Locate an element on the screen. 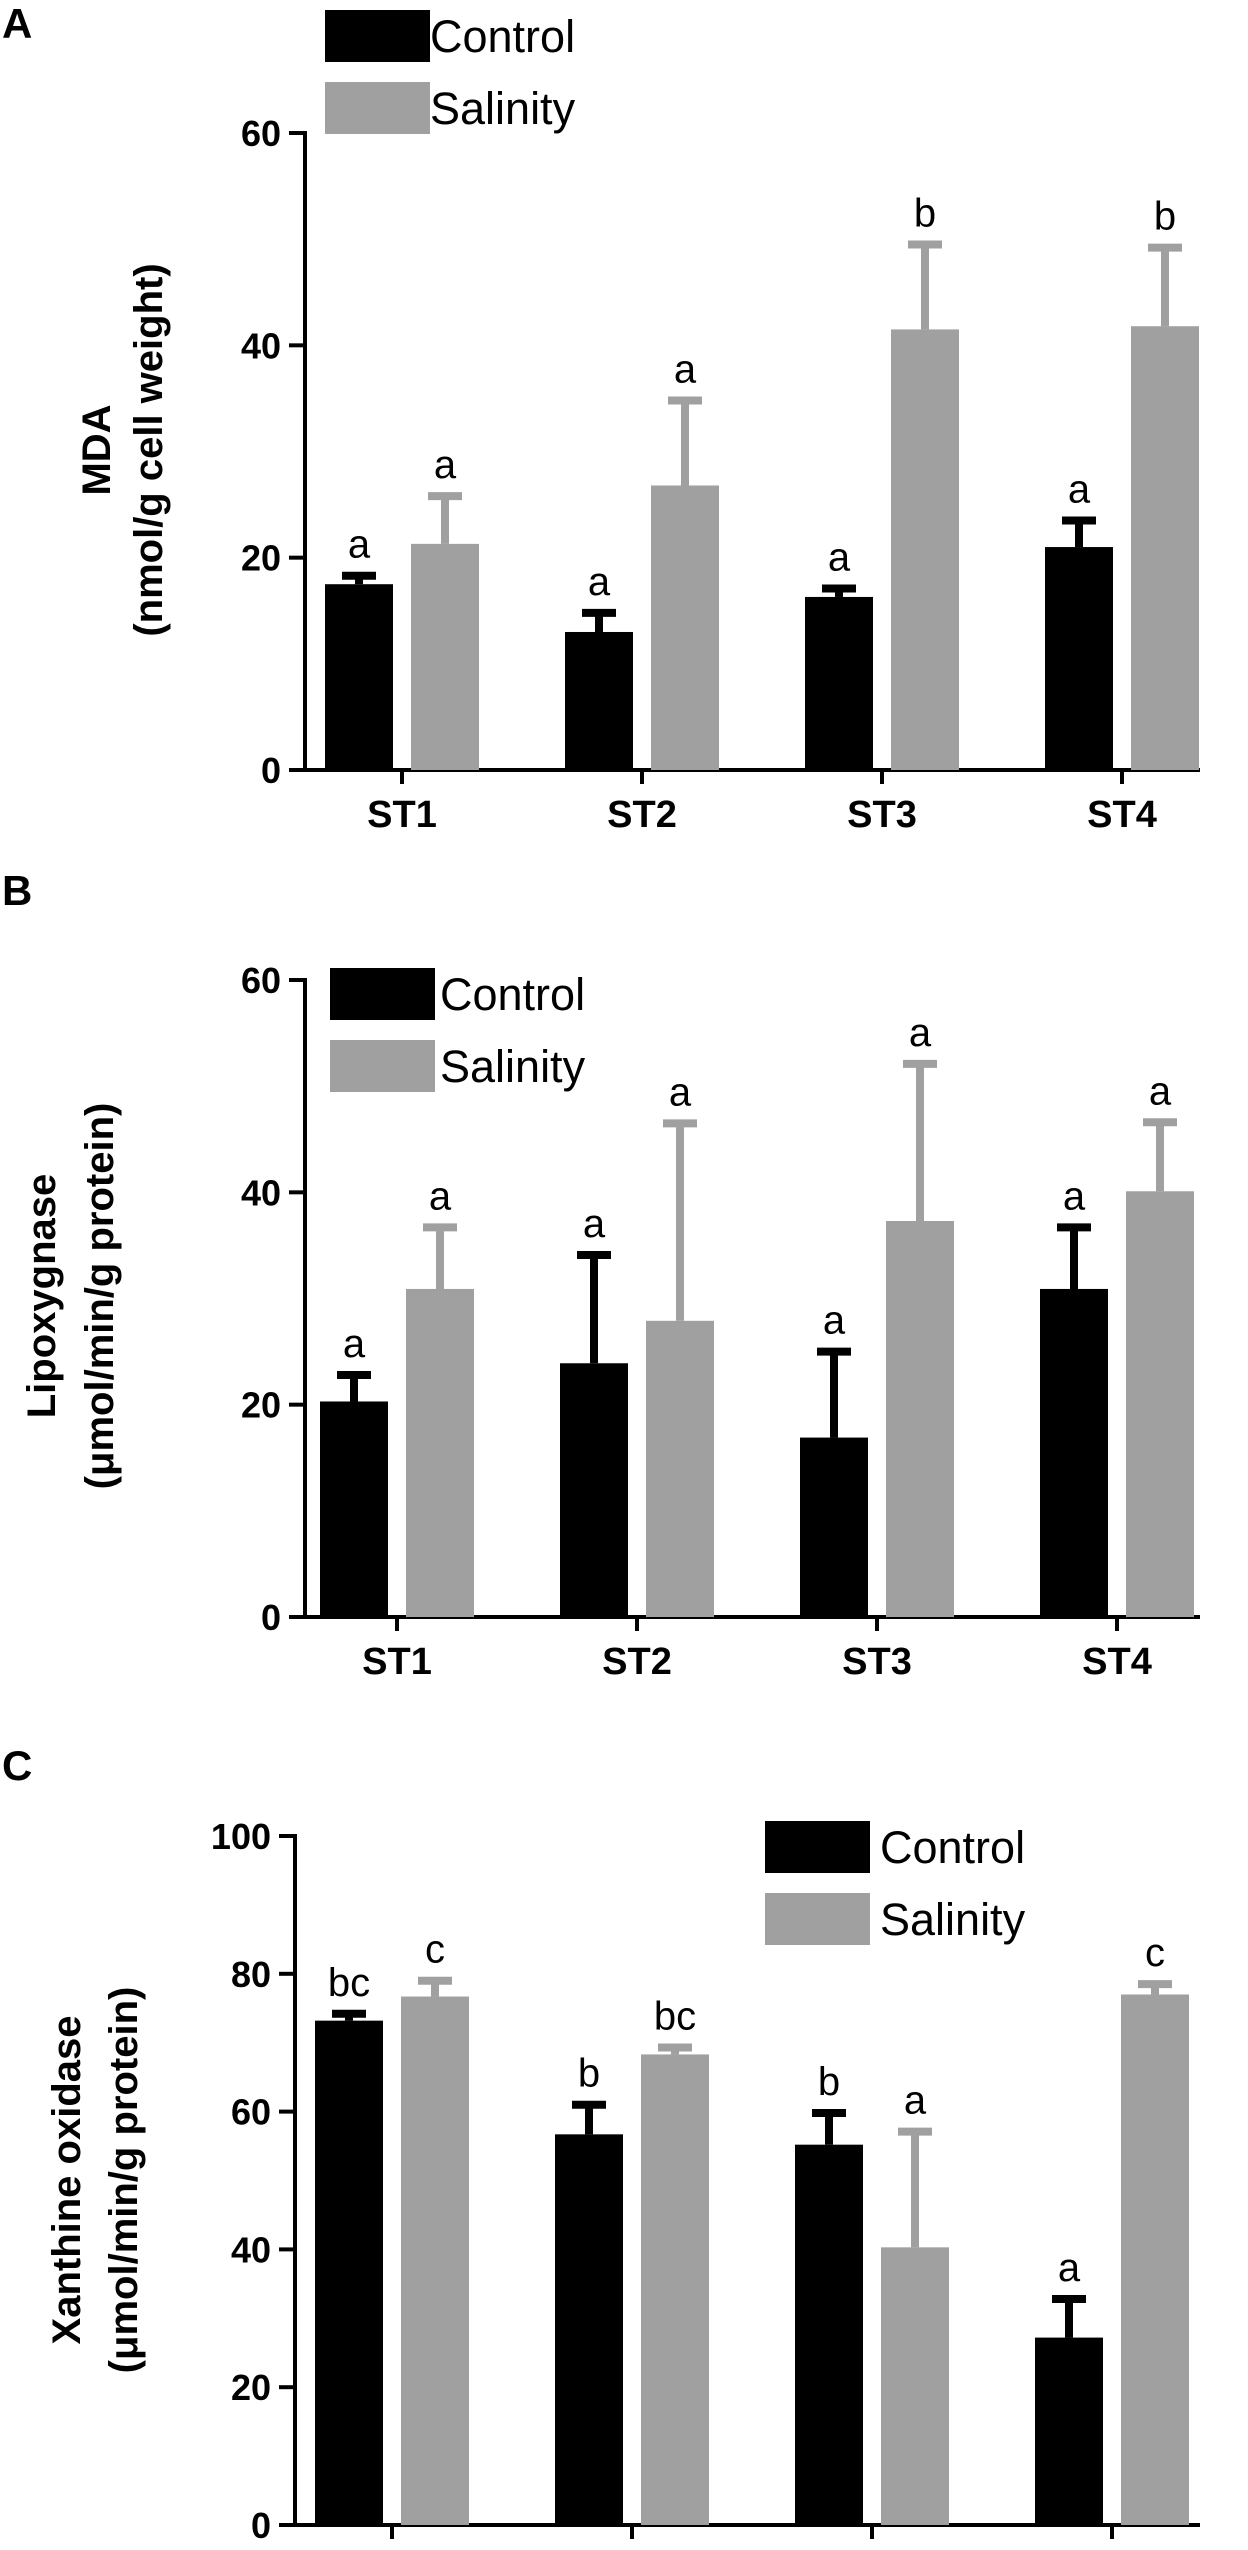 The height and width of the screenshot is (2550, 1248). y-axis-title-line-1: MDA is located at coordinates (97, 449).